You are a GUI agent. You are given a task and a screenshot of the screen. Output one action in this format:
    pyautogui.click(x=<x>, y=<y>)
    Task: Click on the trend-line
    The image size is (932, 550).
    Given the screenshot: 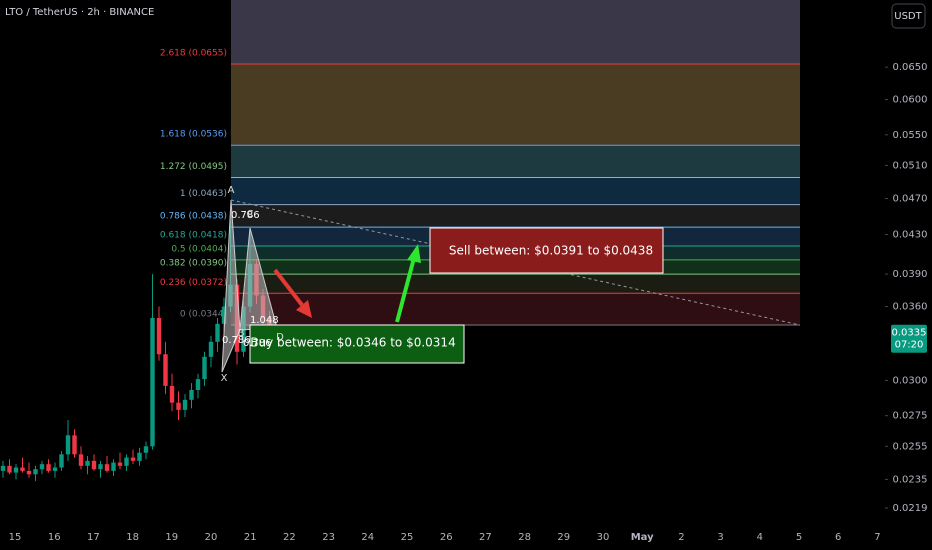 What is the action you would take?
    pyautogui.click(x=515, y=262)
    